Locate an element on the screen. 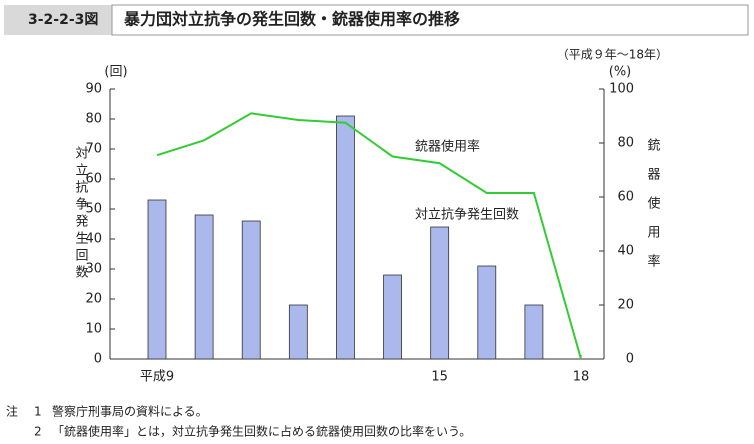 The width and height of the screenshot is (754, 444). note-text: 「銃器使用率」とは，対立抗争発生回数に占める銃器使用回数の比率をいう。 is located at coordinates (261, 431).